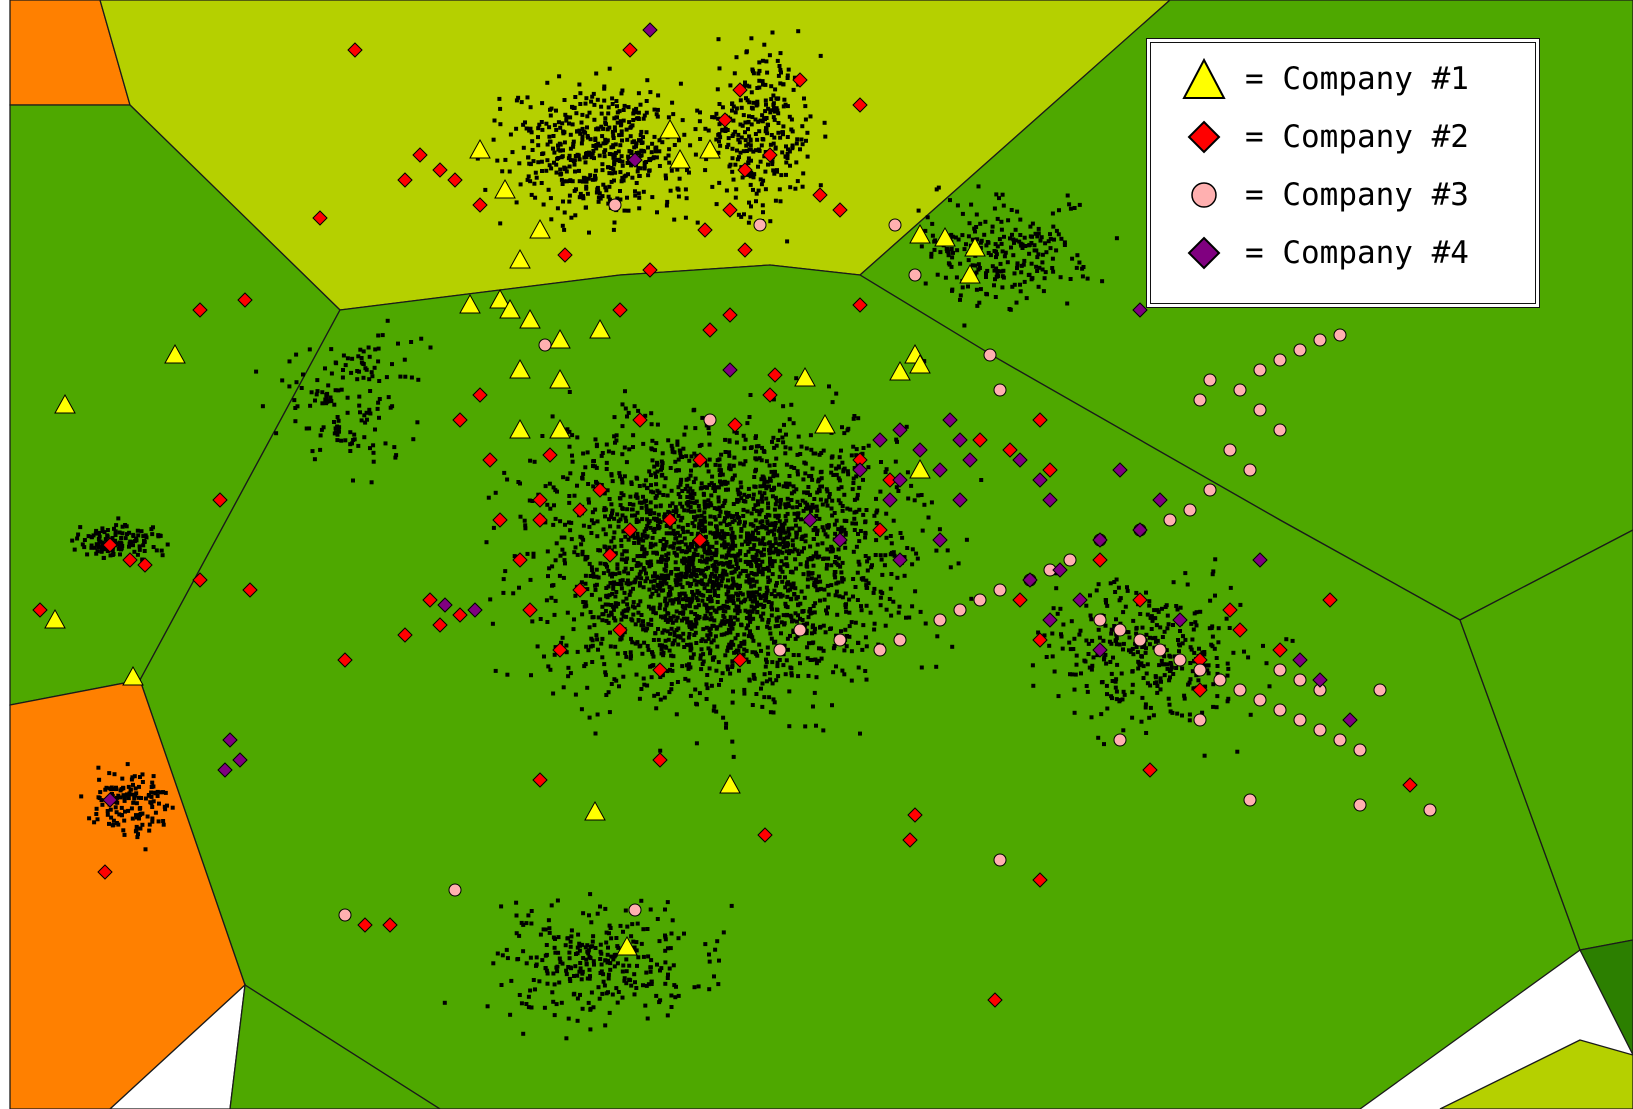 Image resolution: width=1633 pixels, height=1109 pixels. What do you see at coordinates (1357, 253) in the screenshot?
I see `legend-label-company-4: = Company #4` at bounding box center [1357, 253].